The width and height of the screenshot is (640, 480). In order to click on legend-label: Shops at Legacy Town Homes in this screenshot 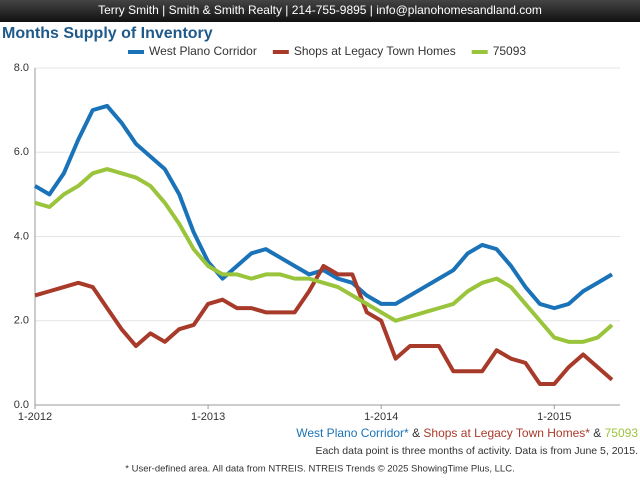, I will do `click(375, 51)`.